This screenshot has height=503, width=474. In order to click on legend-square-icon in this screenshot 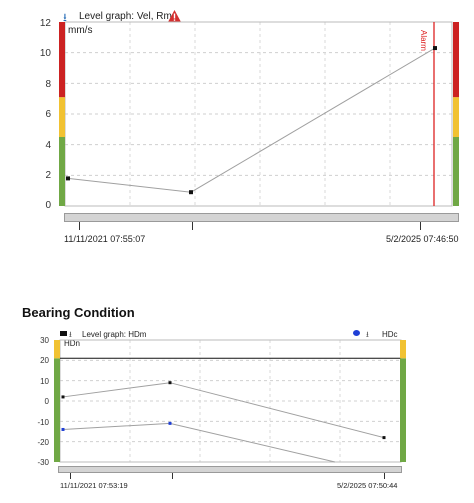, I will do `click(63, 333)`.